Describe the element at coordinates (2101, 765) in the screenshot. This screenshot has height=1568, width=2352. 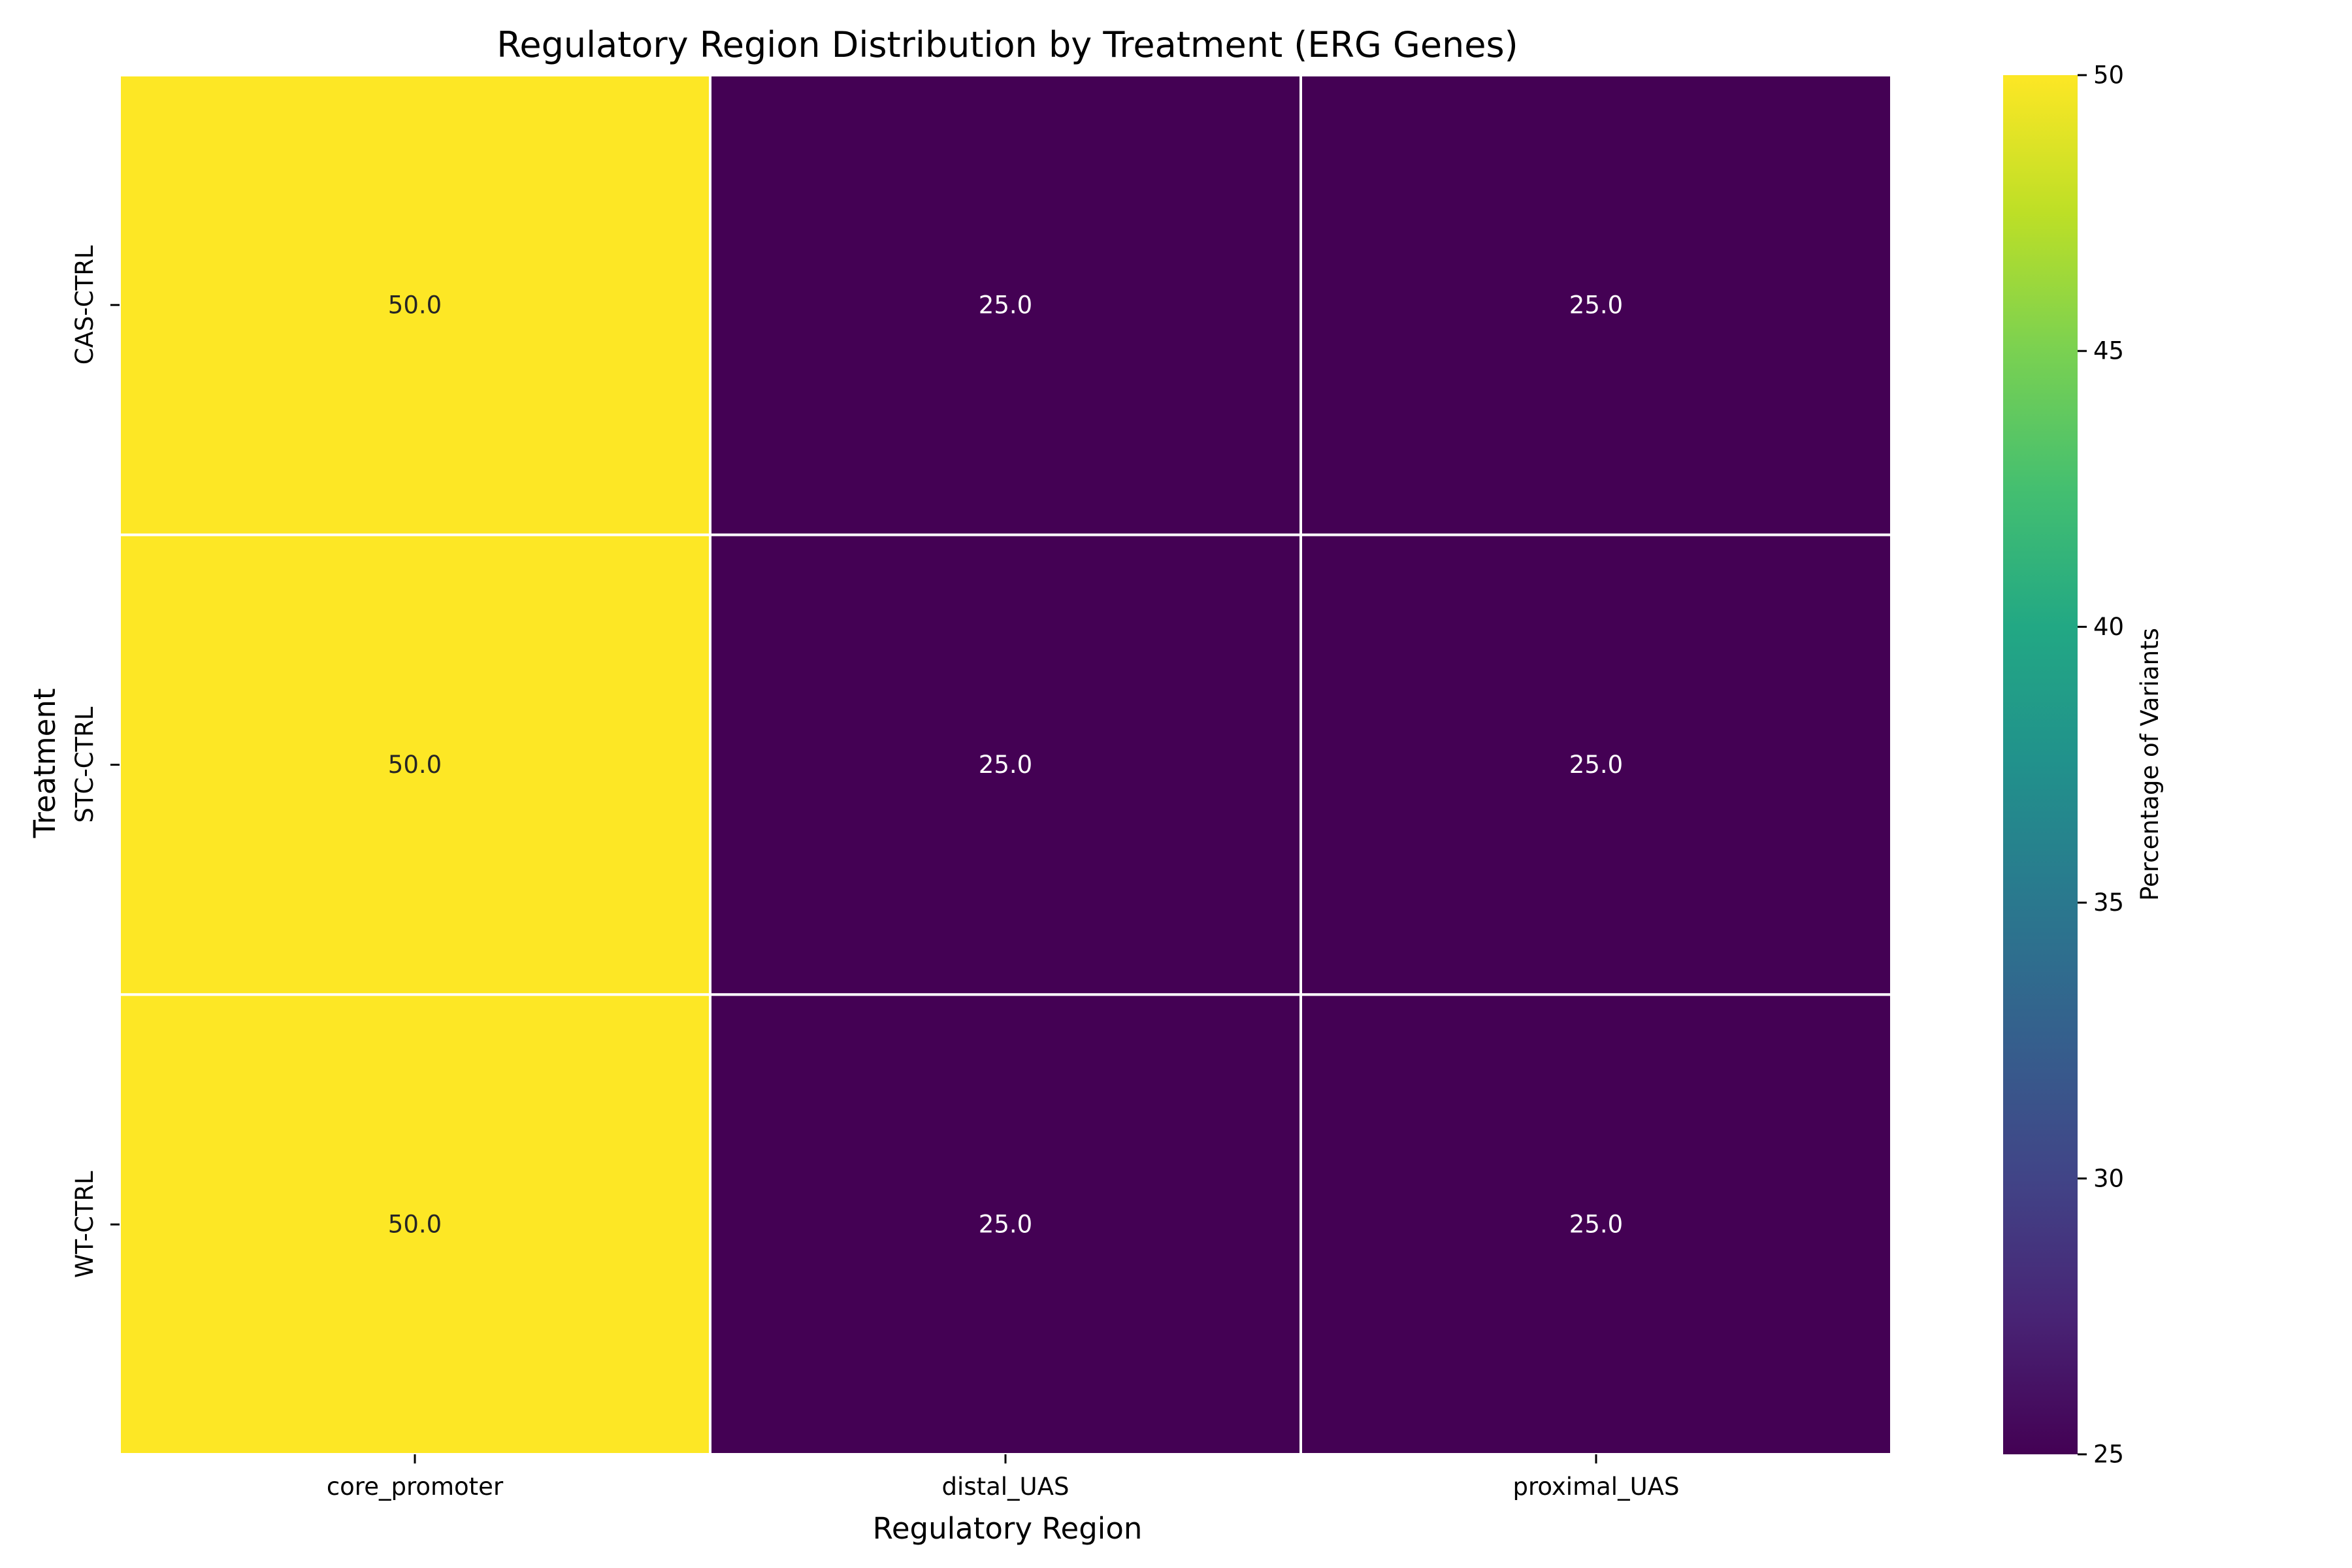
I see `colorbar-ticks: 25 30 35 40 45 50` at that location.